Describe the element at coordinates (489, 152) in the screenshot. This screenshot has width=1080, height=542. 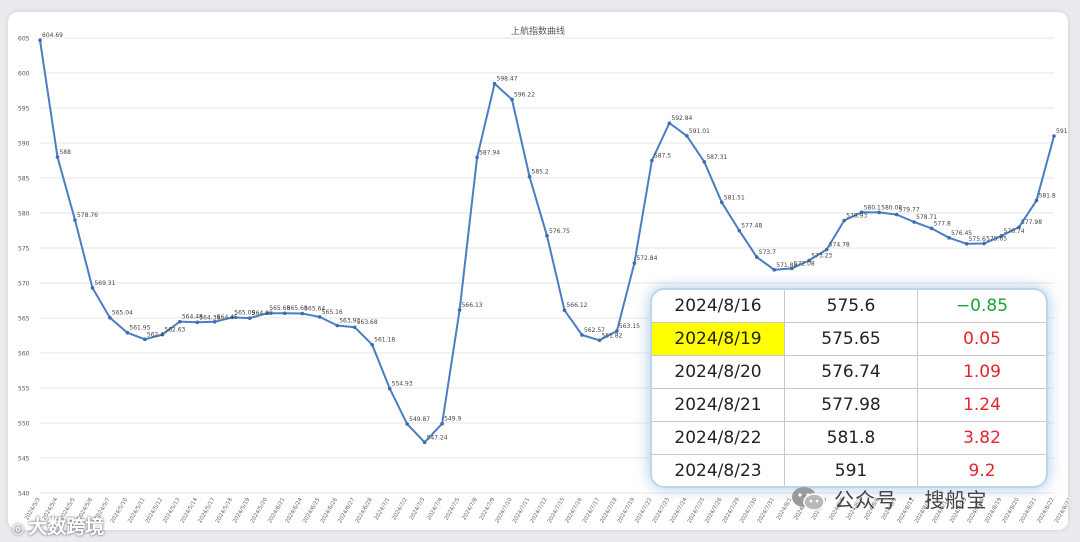
I see `data-label: 587.94` at that location.